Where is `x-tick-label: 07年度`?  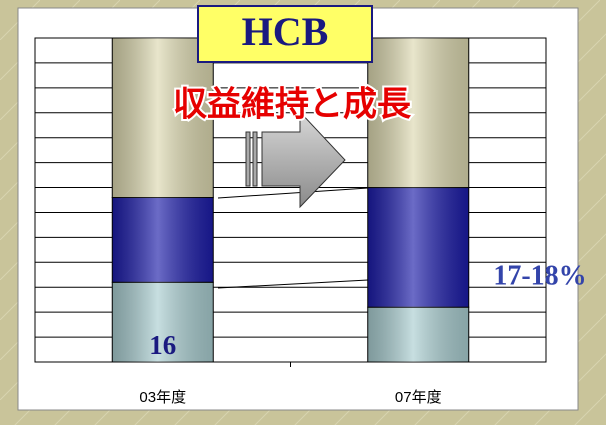
x-tick-label: 07年度 is located at coordinates (418, 397).